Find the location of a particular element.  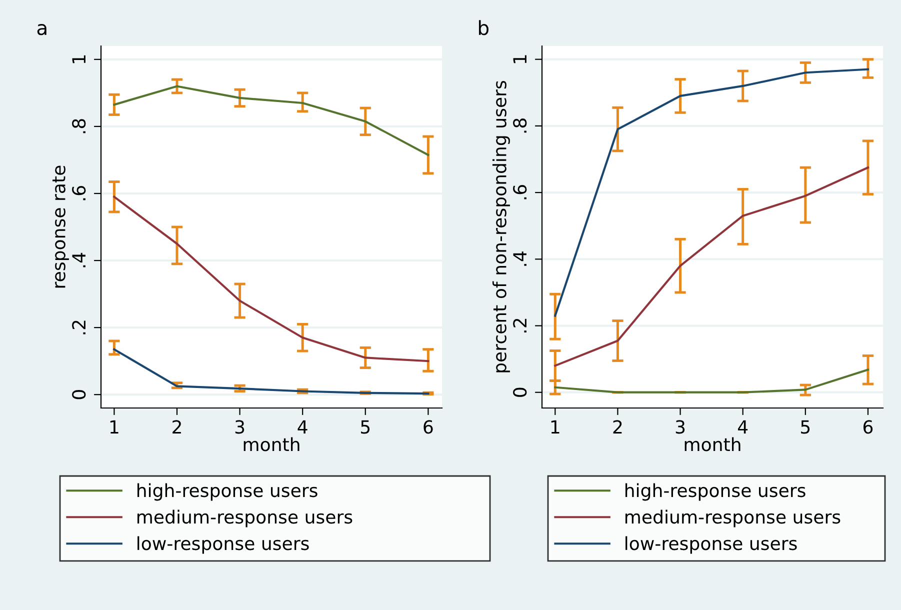

chart-title: b is located at coordinates (483, 28).